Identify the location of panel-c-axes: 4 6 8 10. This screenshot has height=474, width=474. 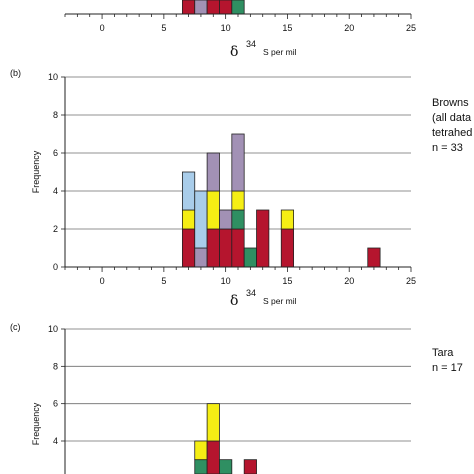
(57, 399).